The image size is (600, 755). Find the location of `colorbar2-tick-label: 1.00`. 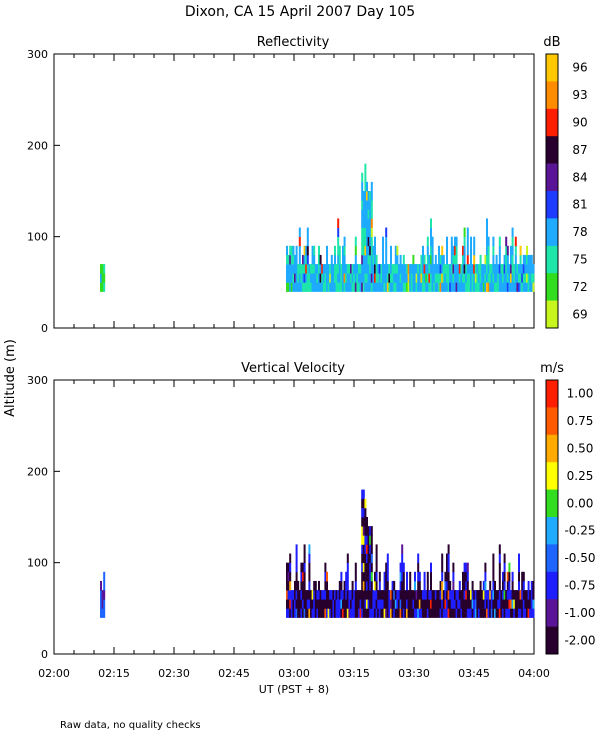

colorbar2-tick-label: 1.00 is located at coordinates (580, 394).